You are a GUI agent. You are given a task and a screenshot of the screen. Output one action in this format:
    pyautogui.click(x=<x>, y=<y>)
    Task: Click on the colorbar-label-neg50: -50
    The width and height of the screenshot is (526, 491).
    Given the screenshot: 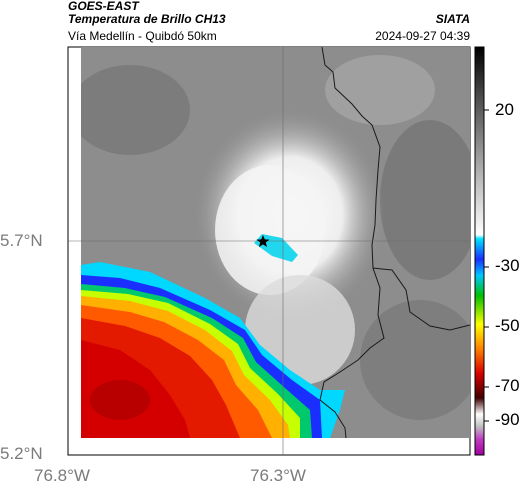 What is the action you would take?
    pyautogui.click(x=507, y=325)
    